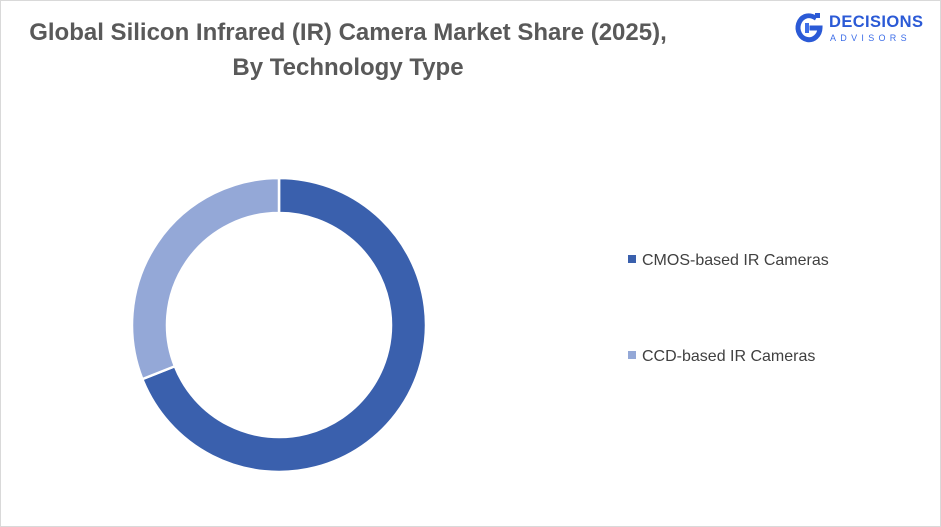 The image size is (941, 527). I want to click on chart-title-line-2: By Technology Type, so click(348, 67).